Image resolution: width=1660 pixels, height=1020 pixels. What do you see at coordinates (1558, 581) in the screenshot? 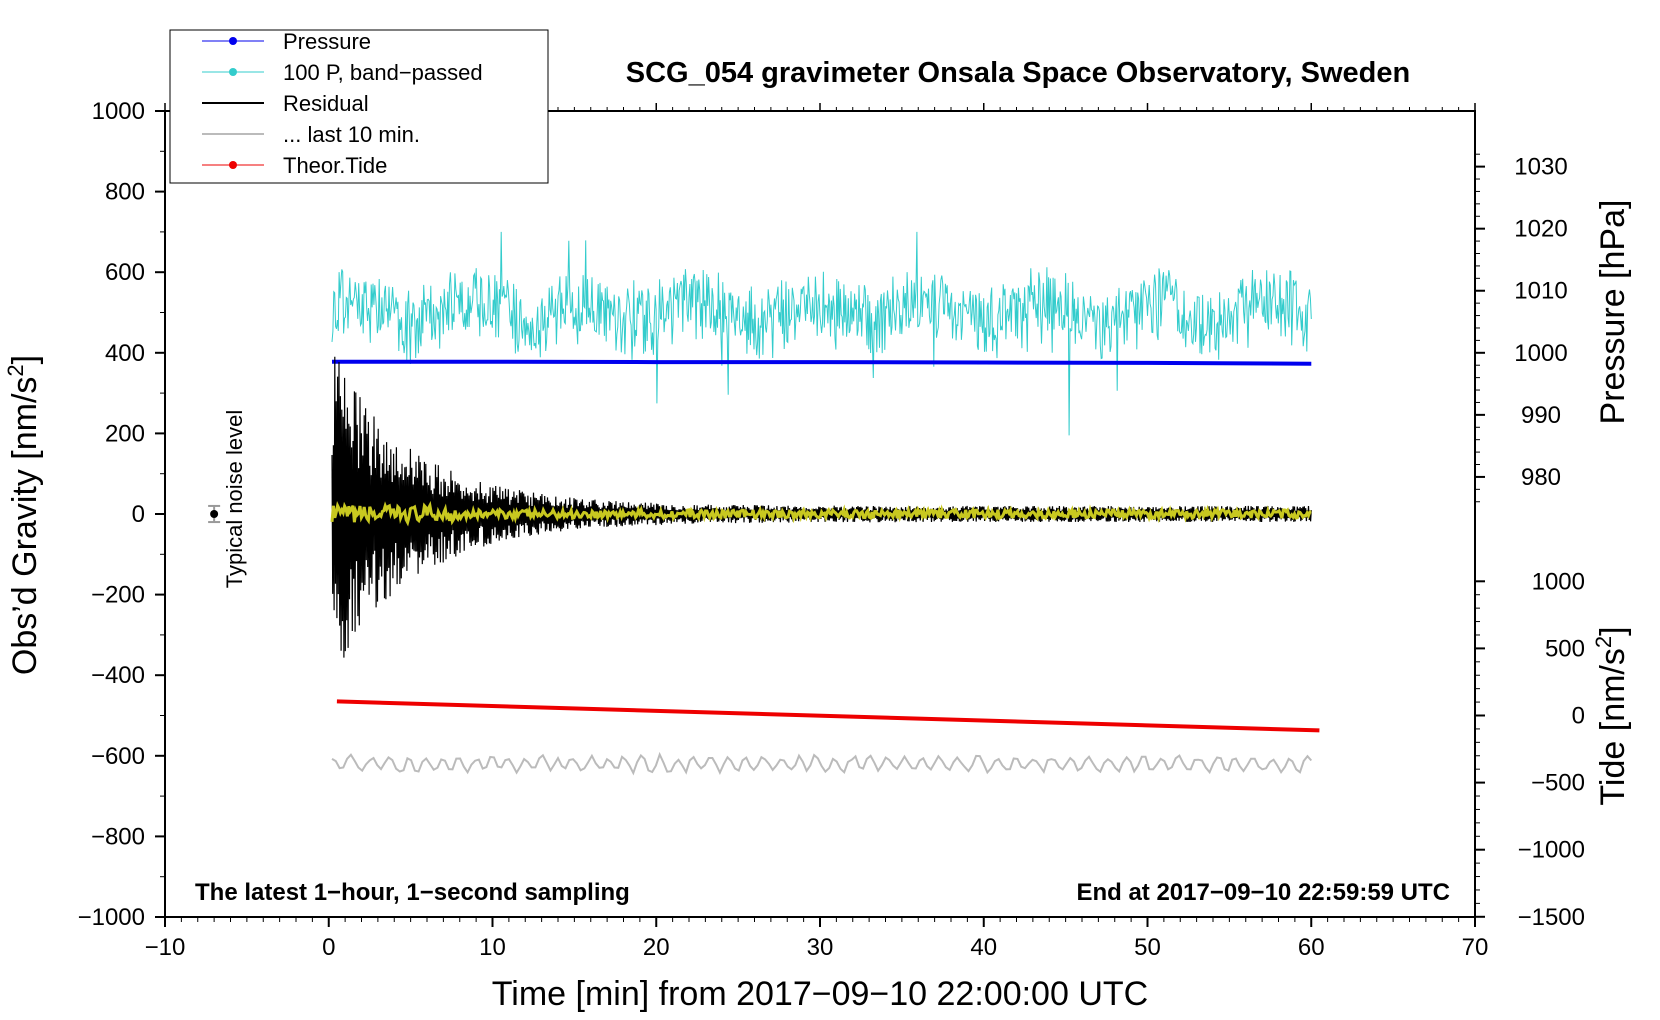
I see `tide-tick-label-5: 1000` at bounding box center [1558, 581].